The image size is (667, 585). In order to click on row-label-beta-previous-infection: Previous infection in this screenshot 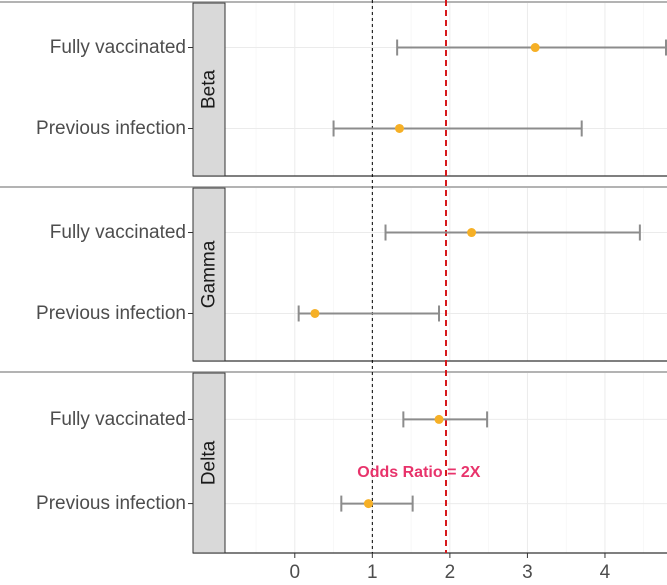, I will do `click(111, 128)`.